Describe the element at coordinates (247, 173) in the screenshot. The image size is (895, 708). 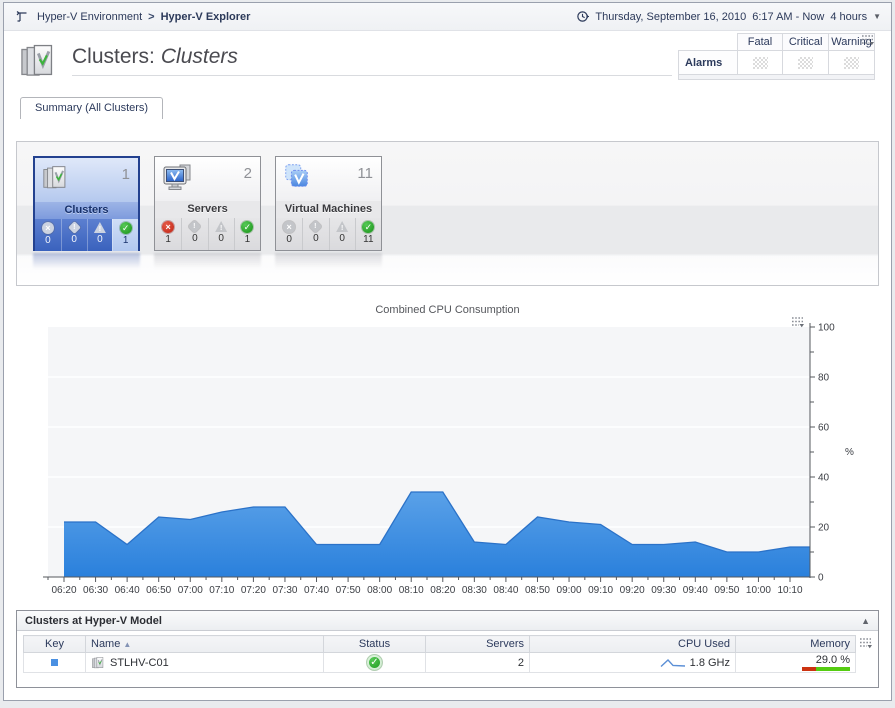
I see `servers-count: 2` at that location.